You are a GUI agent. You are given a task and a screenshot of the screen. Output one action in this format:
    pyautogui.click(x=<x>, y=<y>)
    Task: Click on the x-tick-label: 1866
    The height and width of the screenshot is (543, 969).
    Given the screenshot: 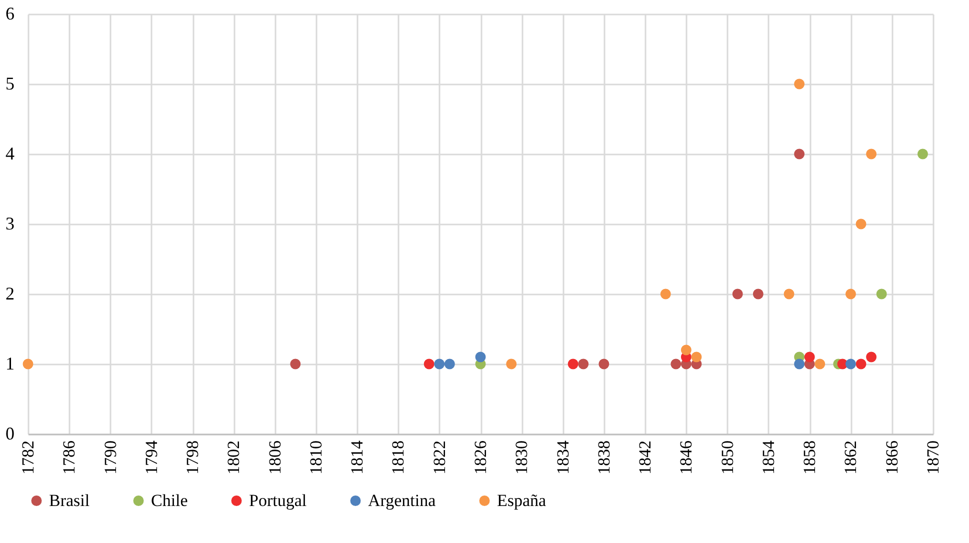 What is the action you would take?
    pyautogui.click(x=892, y=457)
    